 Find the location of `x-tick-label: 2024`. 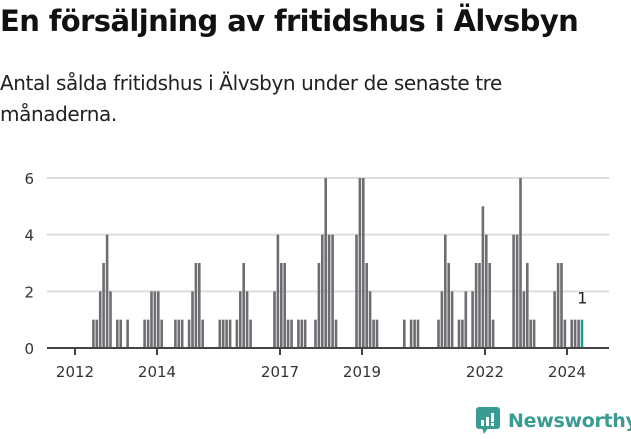

x-tick-label: 2024 is located at coordinates (567, 372).